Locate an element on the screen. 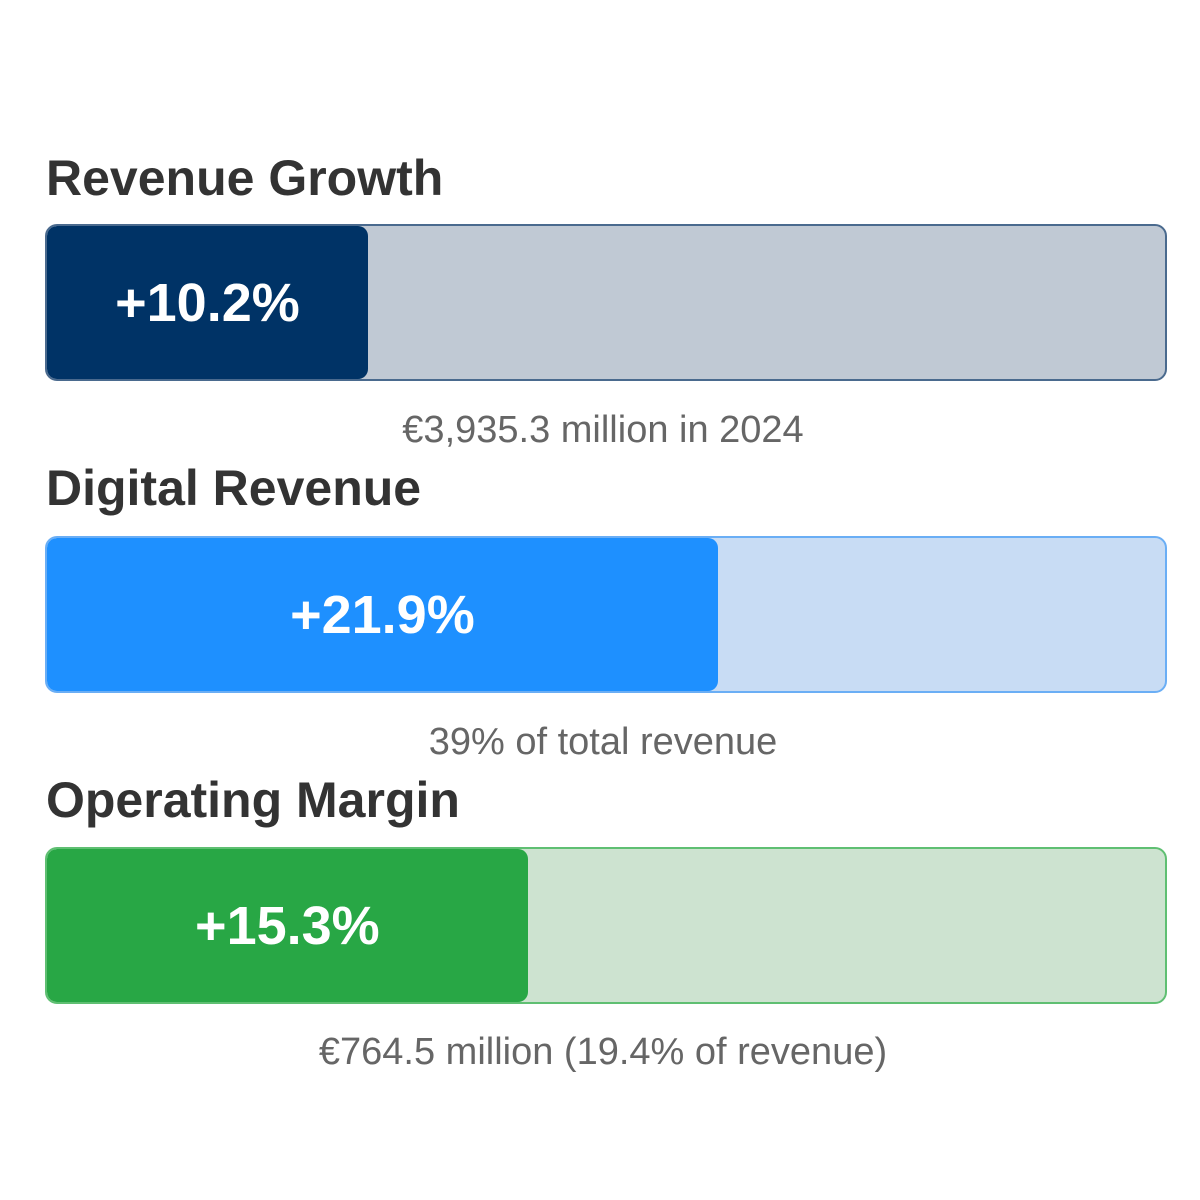  metric-caption: 39% of total revenue is located at coordinates (603, 742).